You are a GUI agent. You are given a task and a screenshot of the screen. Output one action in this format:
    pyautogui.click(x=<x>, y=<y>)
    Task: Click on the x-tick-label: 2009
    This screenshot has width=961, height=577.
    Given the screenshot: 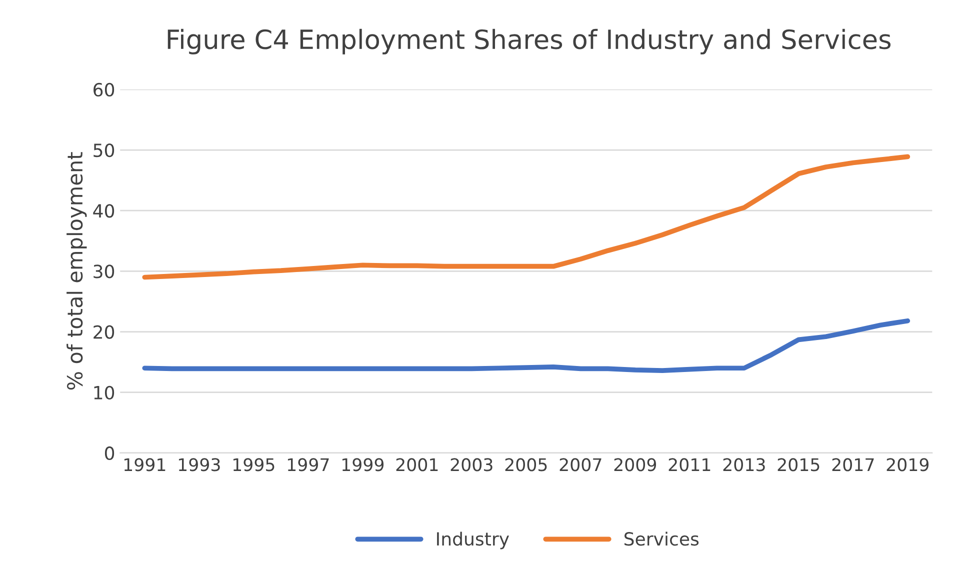 What is the action you would take?
    pyautogui.click(x=635, y=465)
    